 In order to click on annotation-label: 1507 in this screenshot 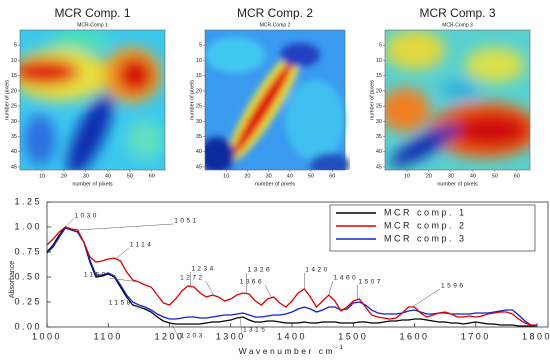, I will do `click(371, 282)`.